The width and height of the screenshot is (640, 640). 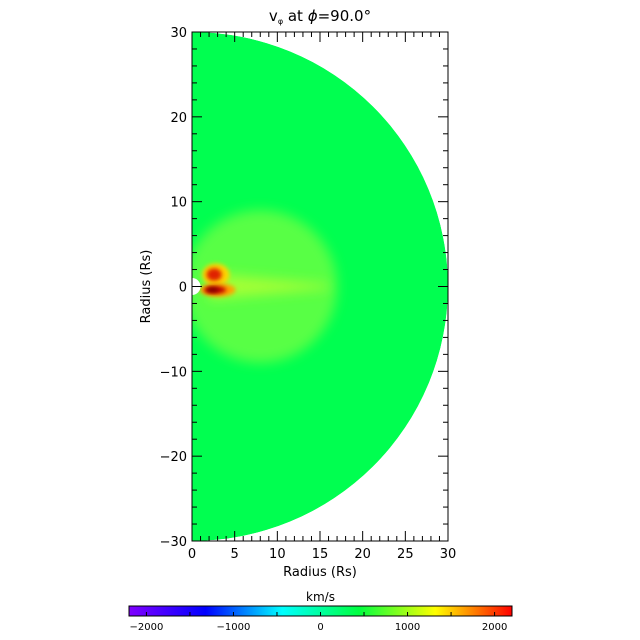 What do you see at coordinates (178, 33) in the screenshot?
I see `y-tick-label: 30` at bounding box center [178, 33].